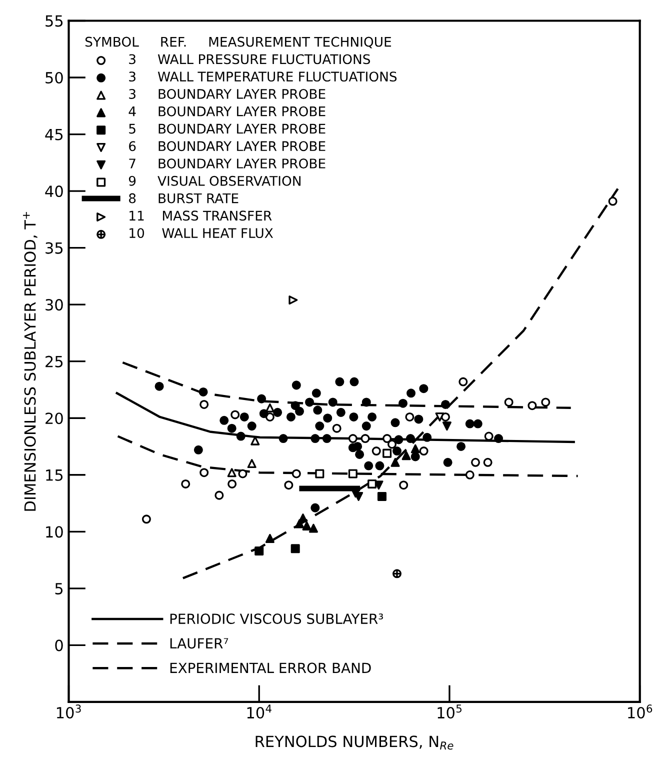 Image resolution: width=661 pixels, height=768 pixels. I want to click on y-tick-label: 30, so click(54, 305).